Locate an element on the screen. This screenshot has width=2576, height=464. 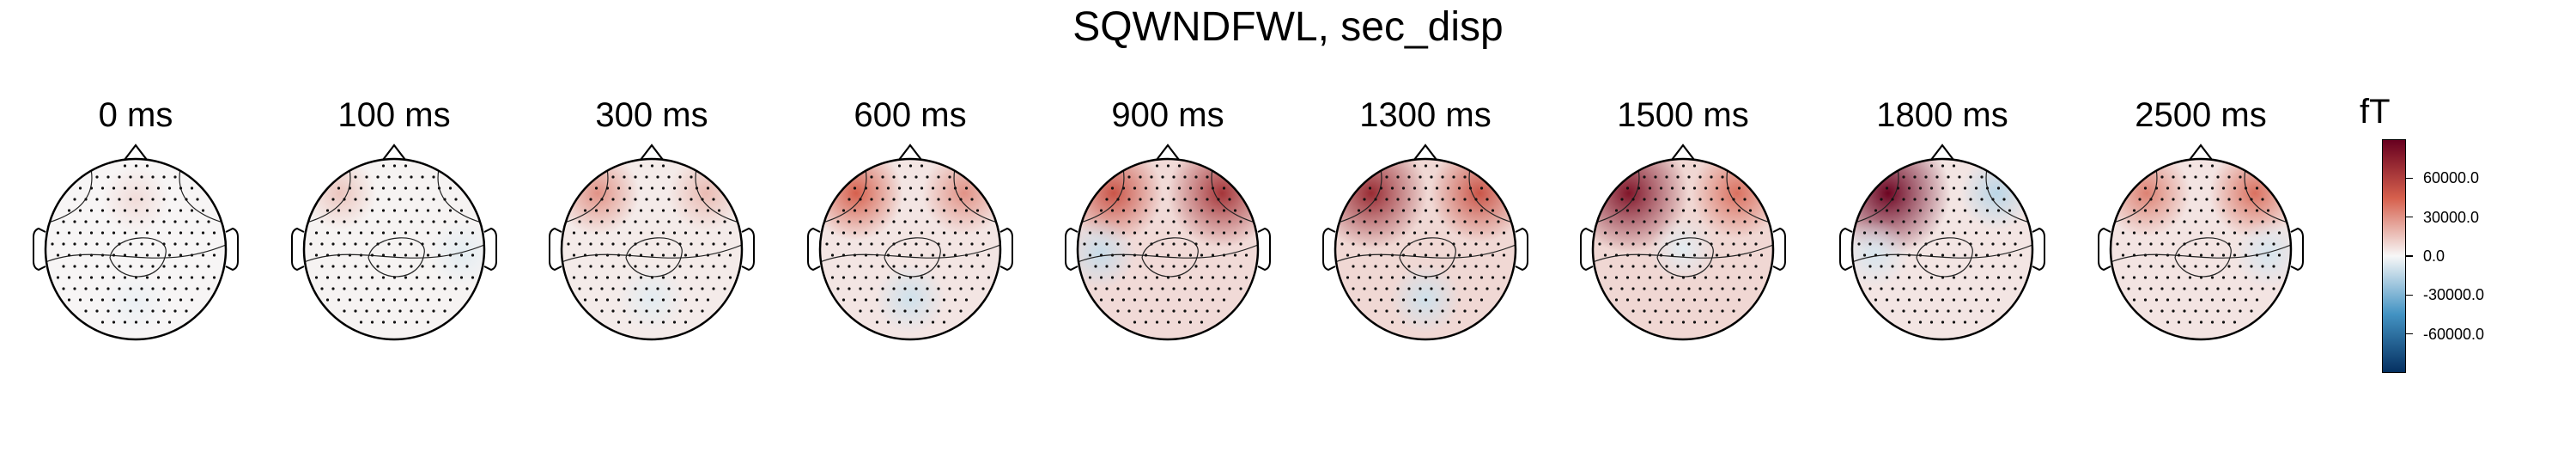
topomap-hotspot is located at coordinates (456, 254).